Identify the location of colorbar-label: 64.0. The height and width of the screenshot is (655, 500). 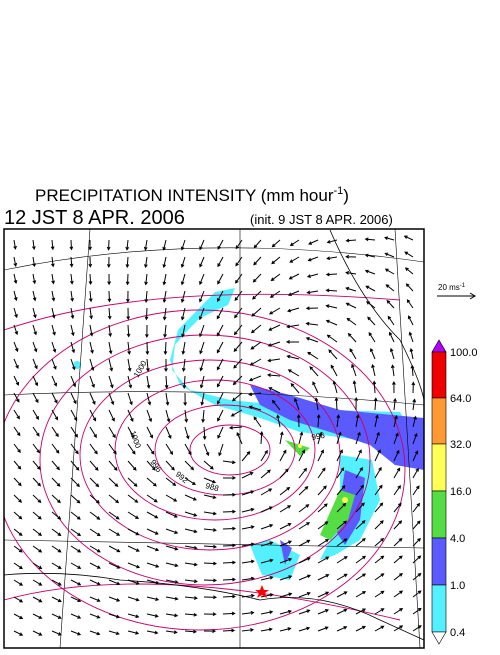
(460, 399).